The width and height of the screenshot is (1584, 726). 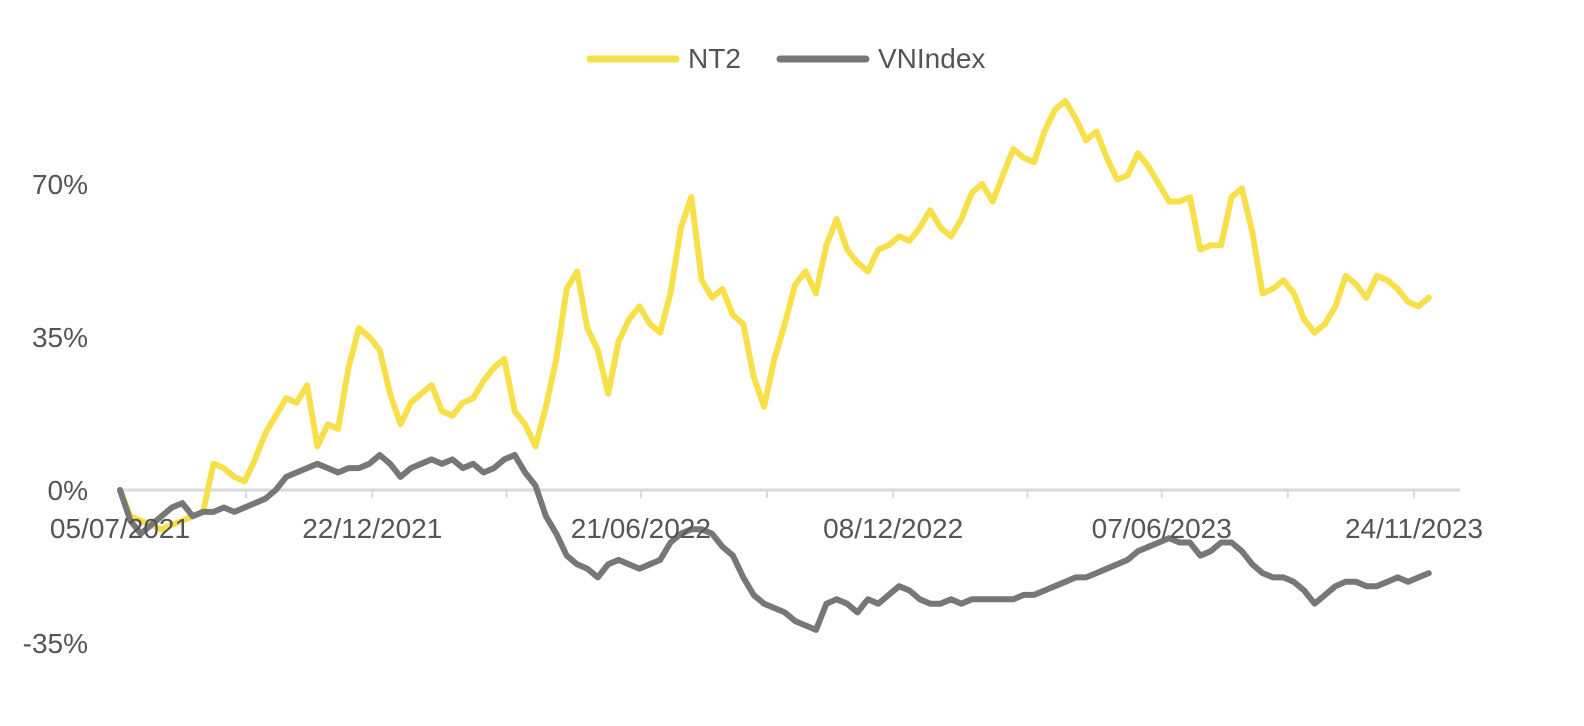 I want to click on legend: NT2 VNIndex, so click(x=785, y=58).